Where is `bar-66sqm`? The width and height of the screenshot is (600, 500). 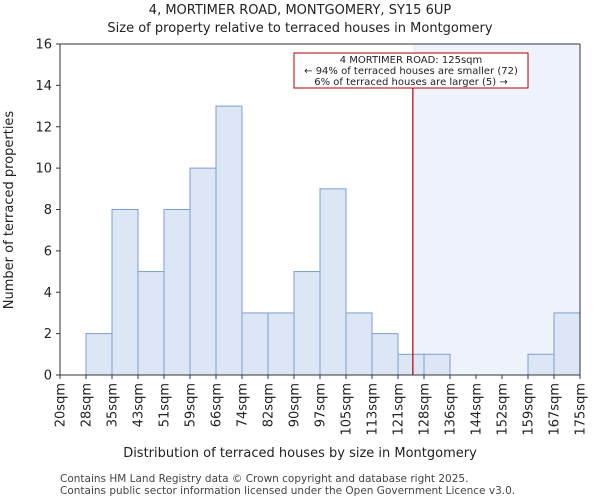 bar-66sqm is located at coordinates (229, 240).